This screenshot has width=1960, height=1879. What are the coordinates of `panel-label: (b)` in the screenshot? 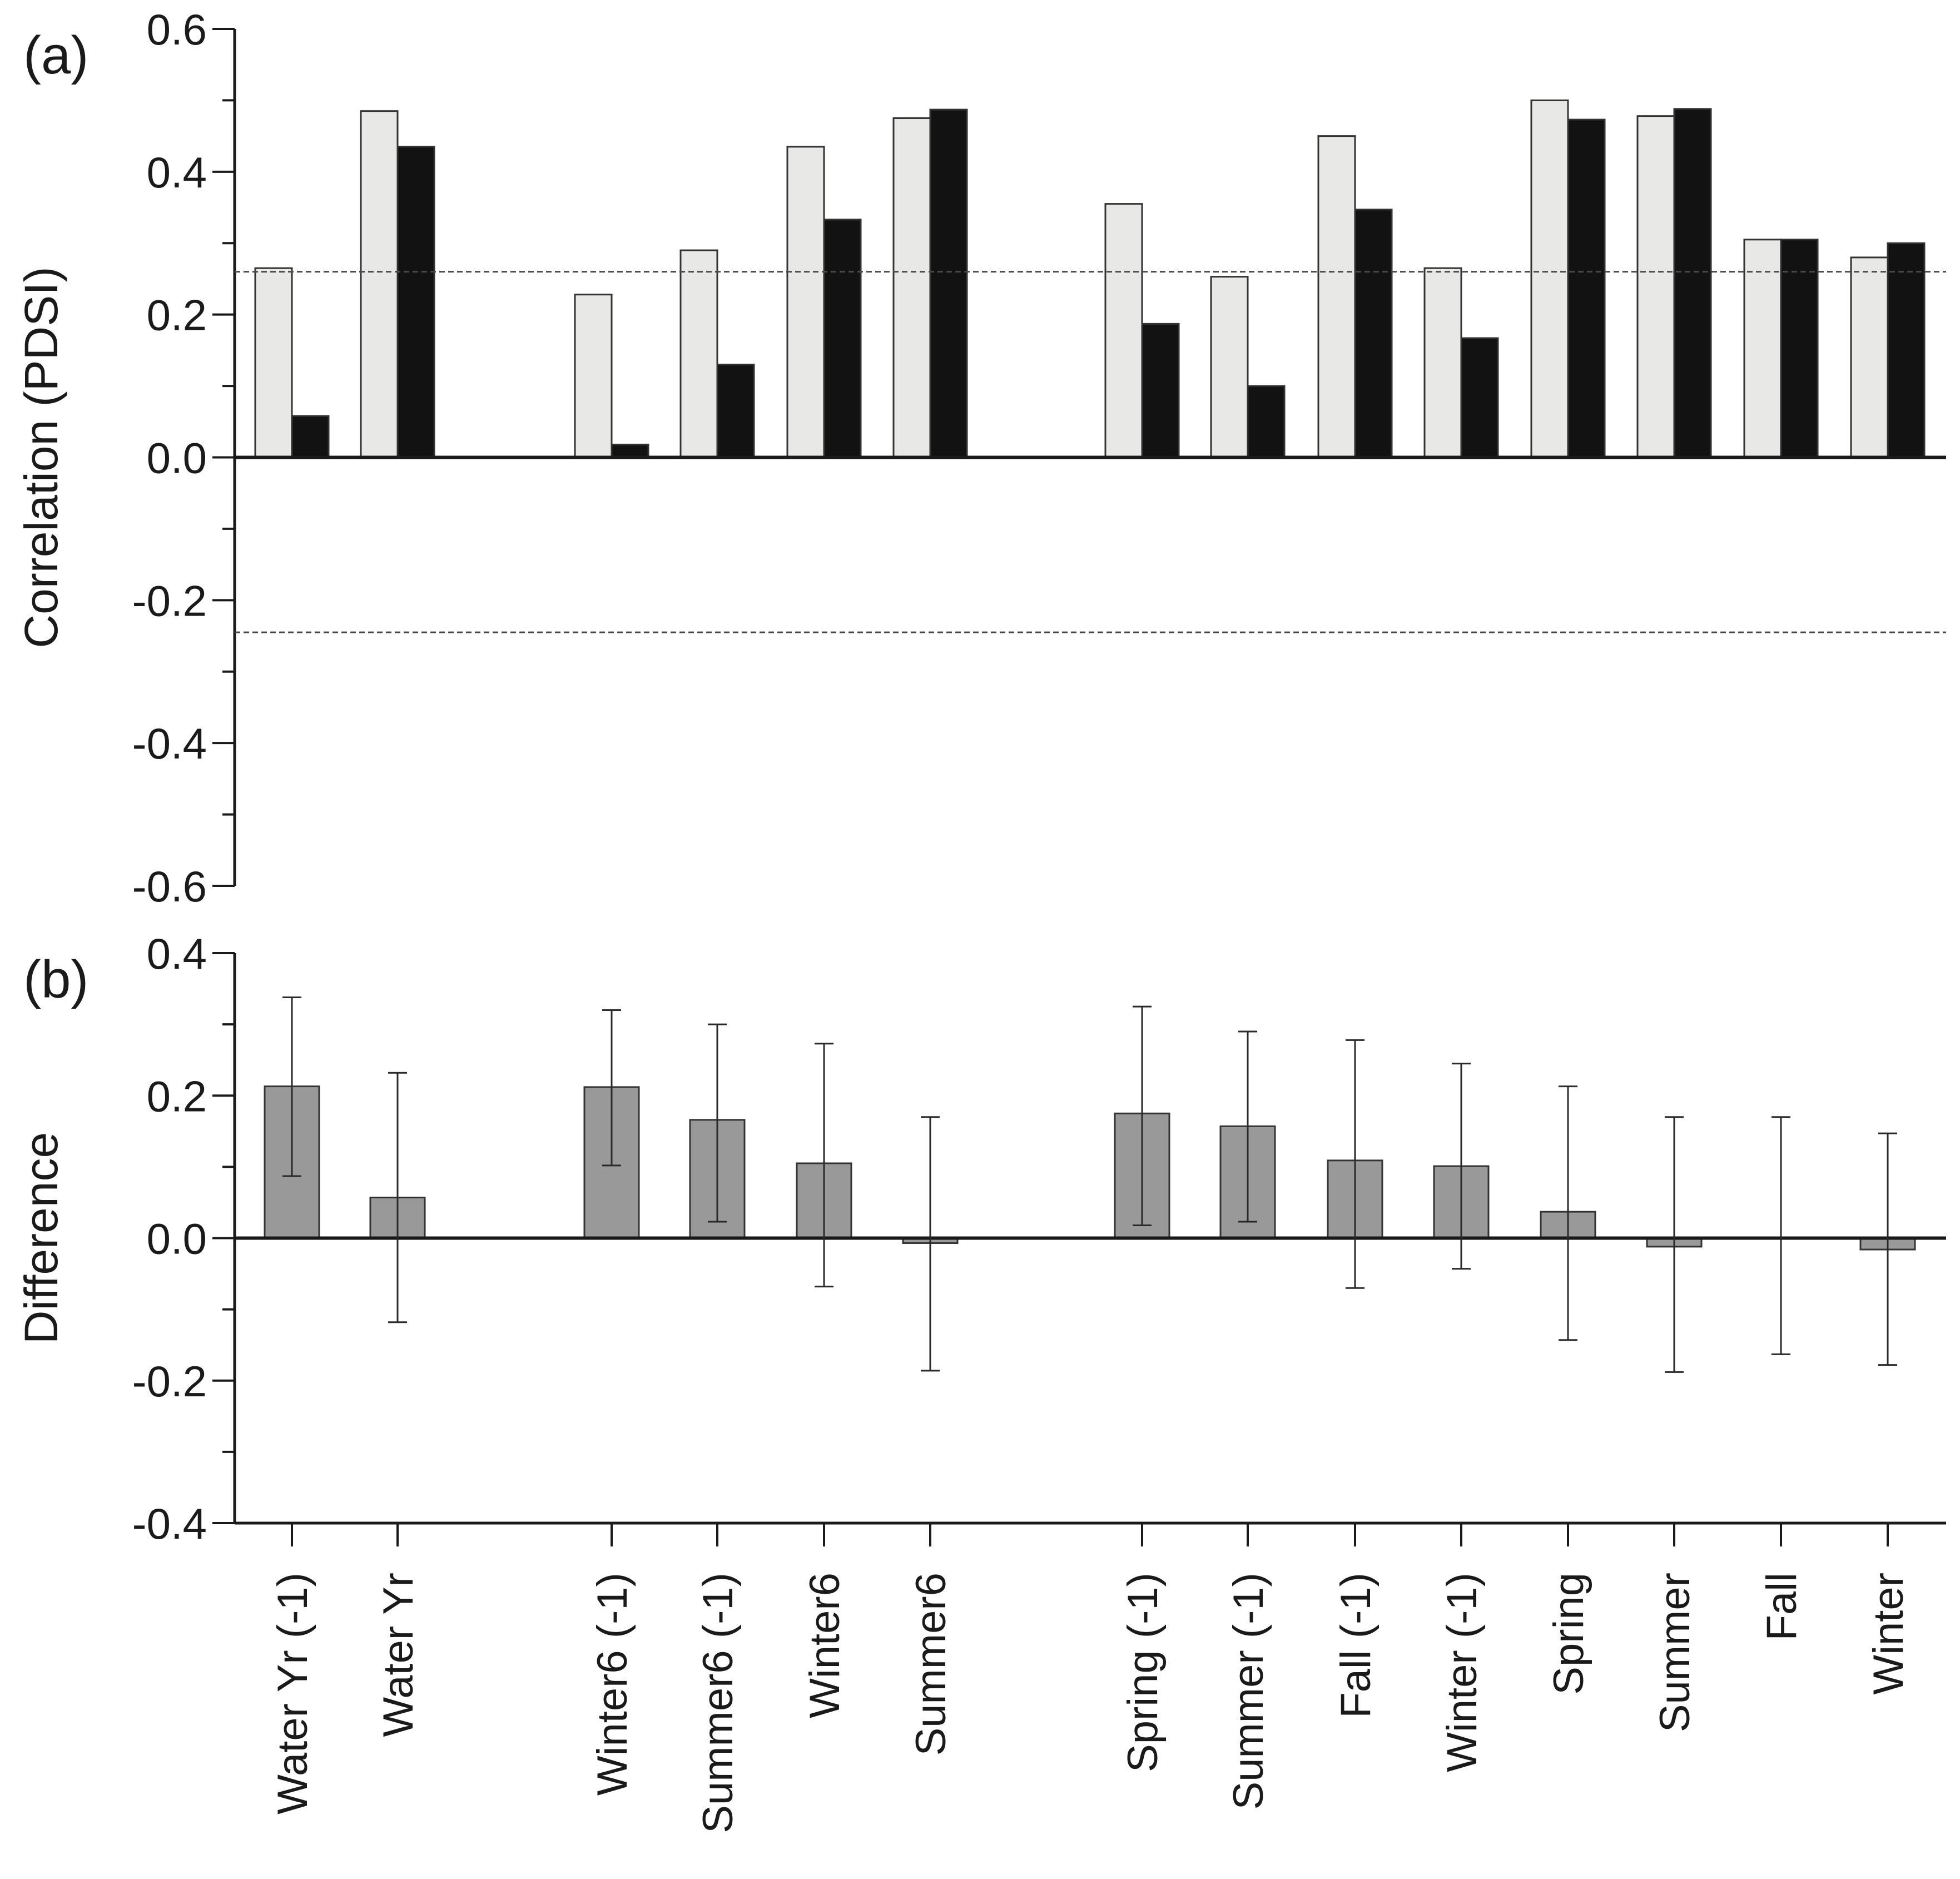 It's located at (55, 979).